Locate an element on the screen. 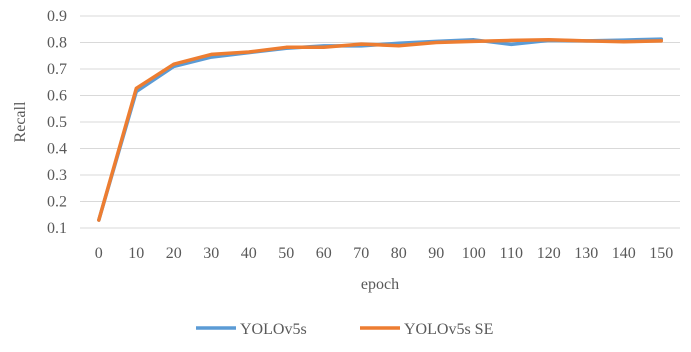 This screenshot has width=691, height=352. y-tick-label: 0.3 is located at coordinates (57, 175).